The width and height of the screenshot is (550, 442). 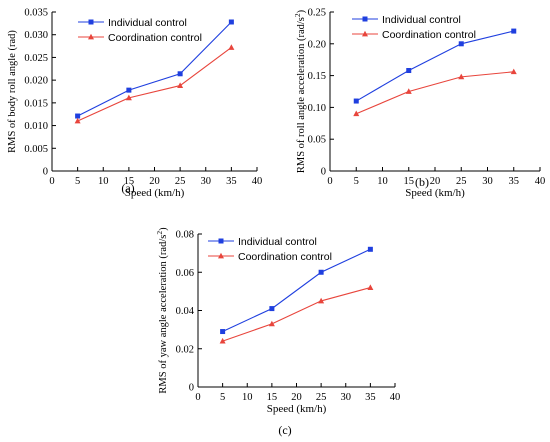 What do you see at coordinates (317, 76) in the screenshot?
I see `y-tick-label: 0.15` at bounding box center [317, 76].